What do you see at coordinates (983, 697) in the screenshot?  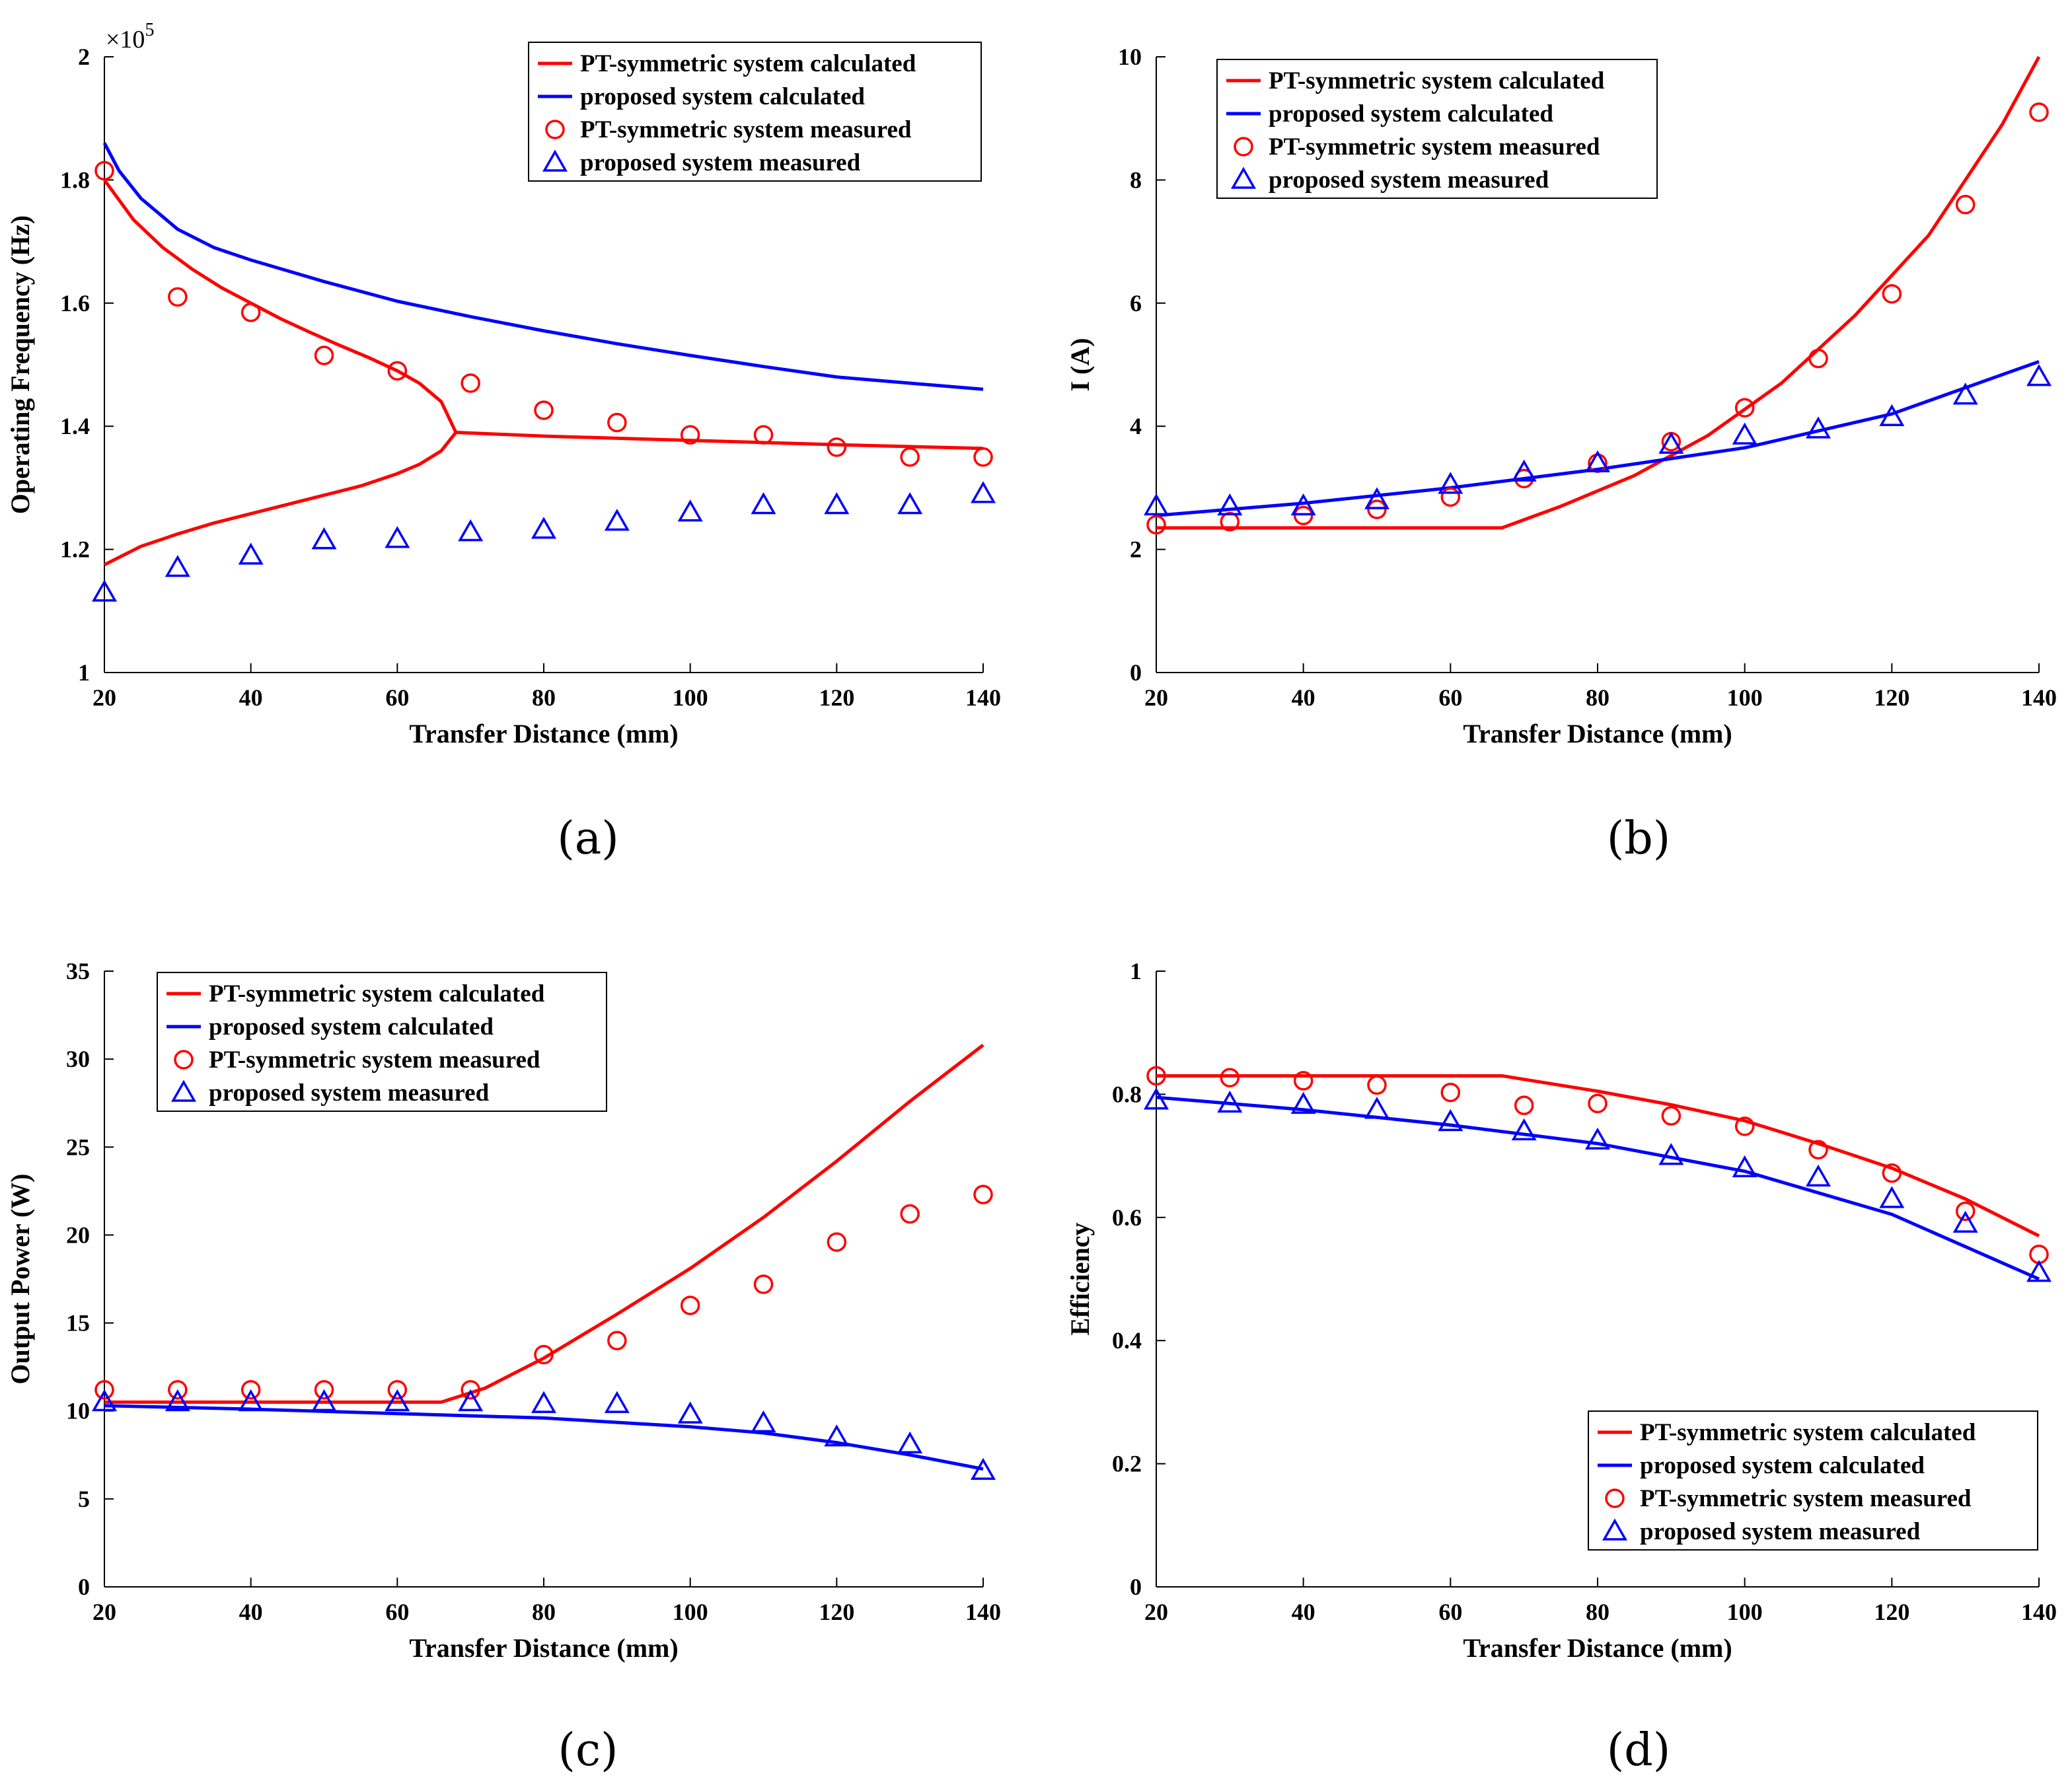 I see `x-tick-label: 140` at bounding box center [983, 697].